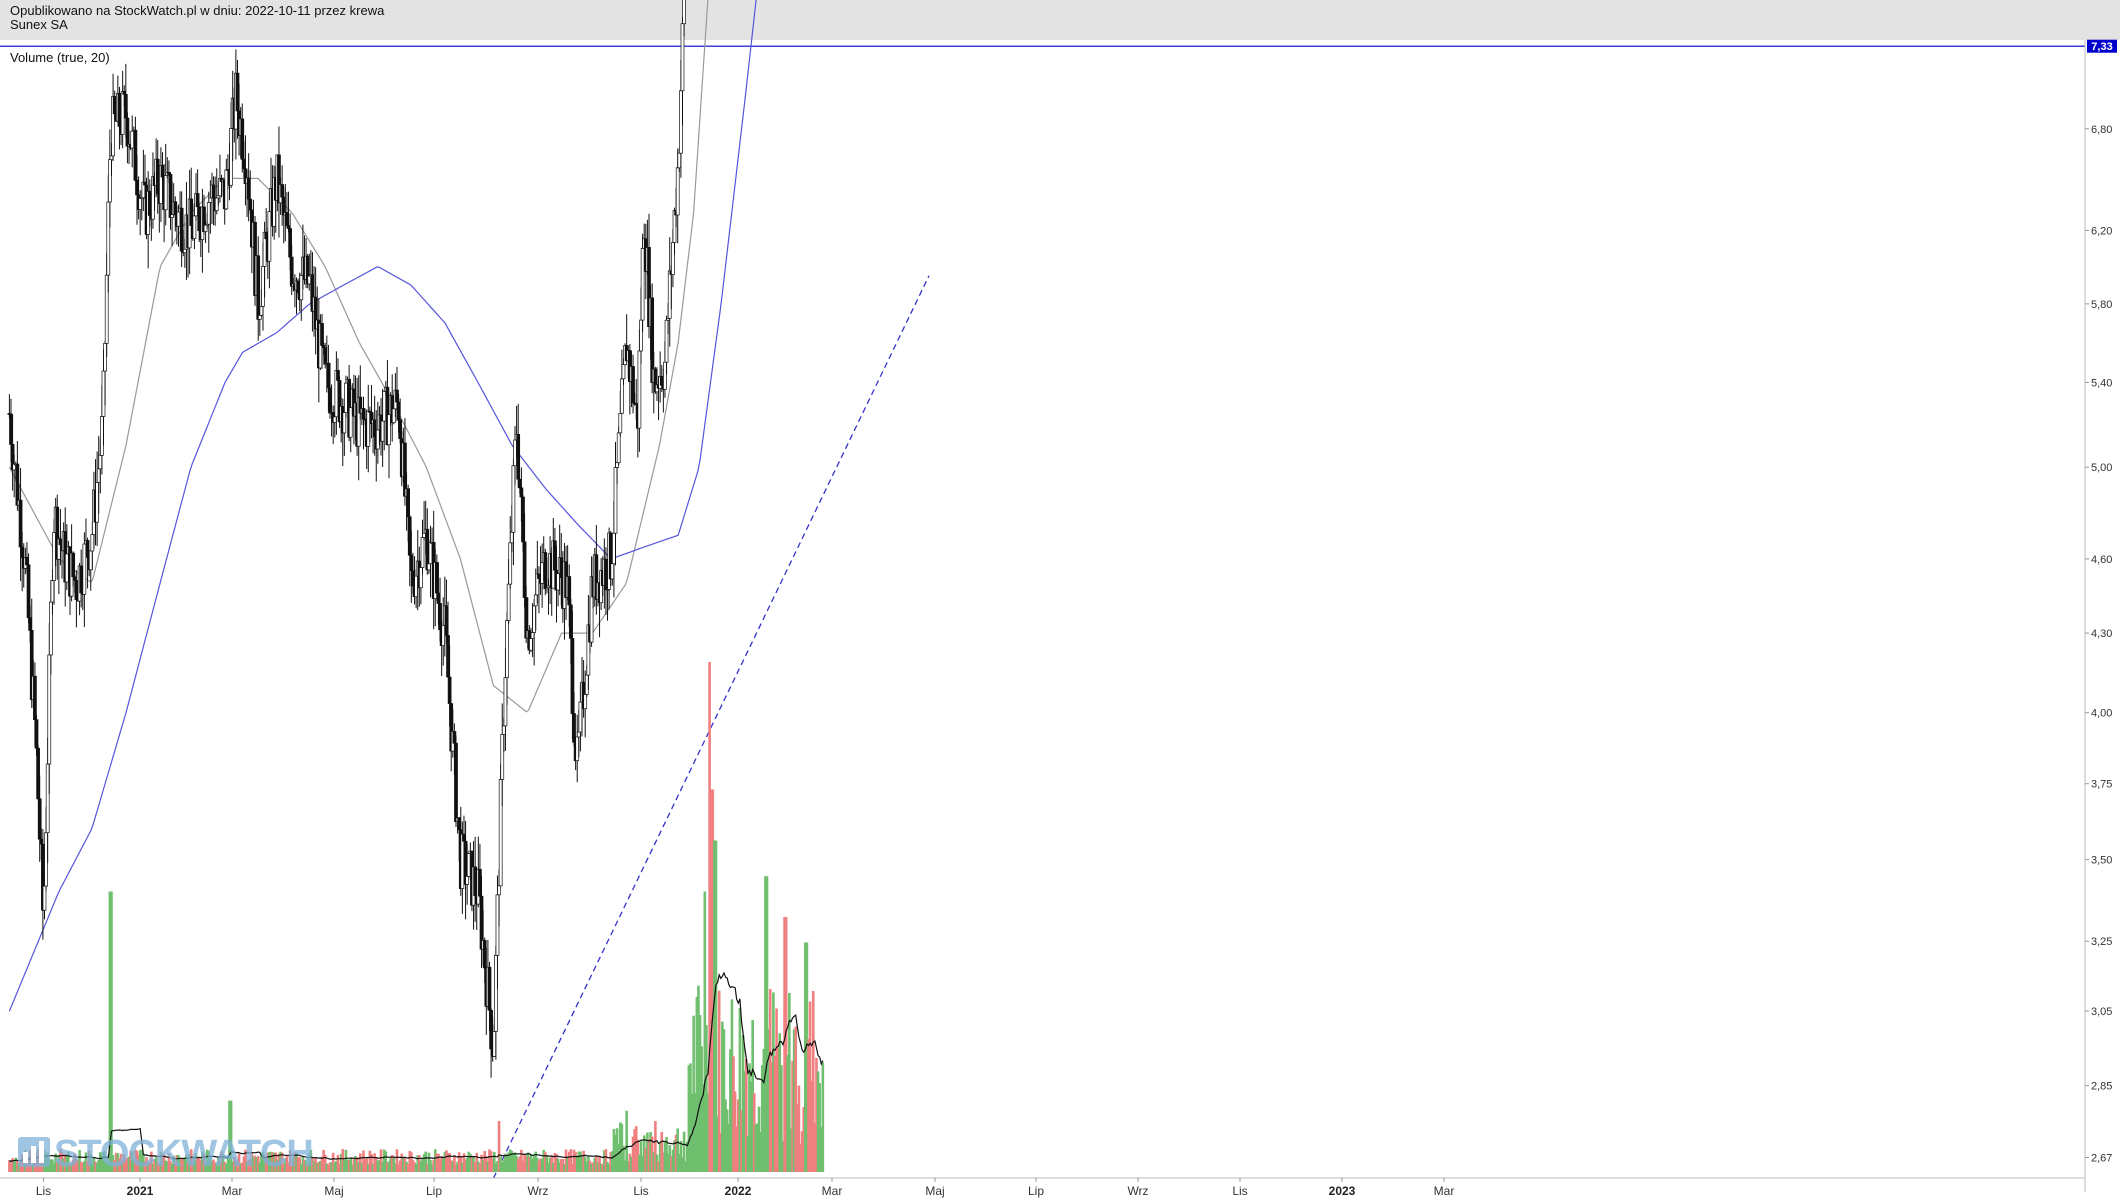 This screenshot has width=2120, height=1202. I want to click on y-tick-label: 5,00, so click(2101, 468).